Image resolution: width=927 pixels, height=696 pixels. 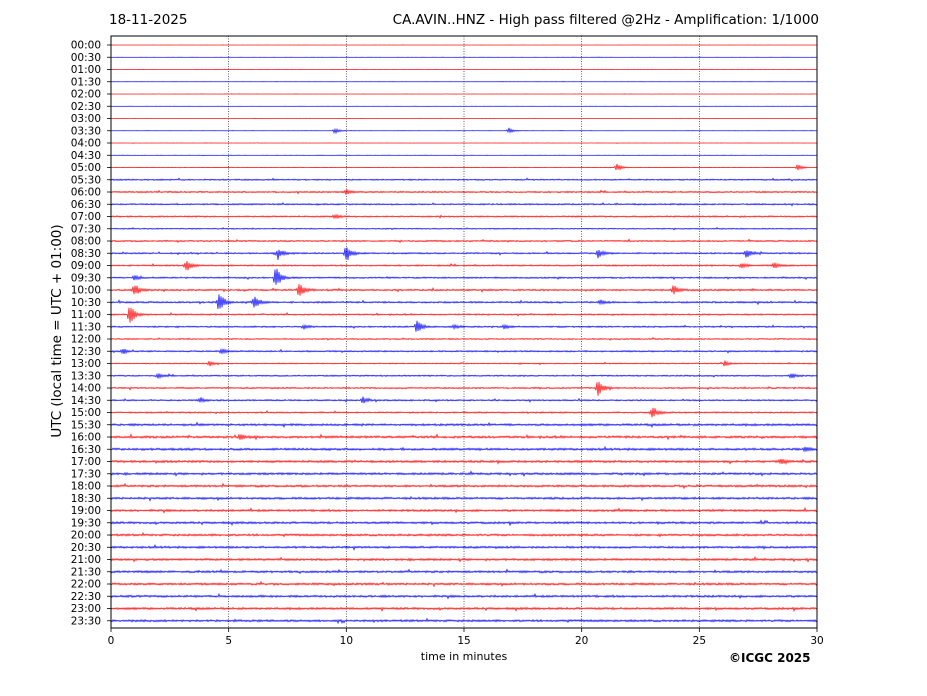 I want to click on y-tick-label: 02:00, so click(x=86, y=95).